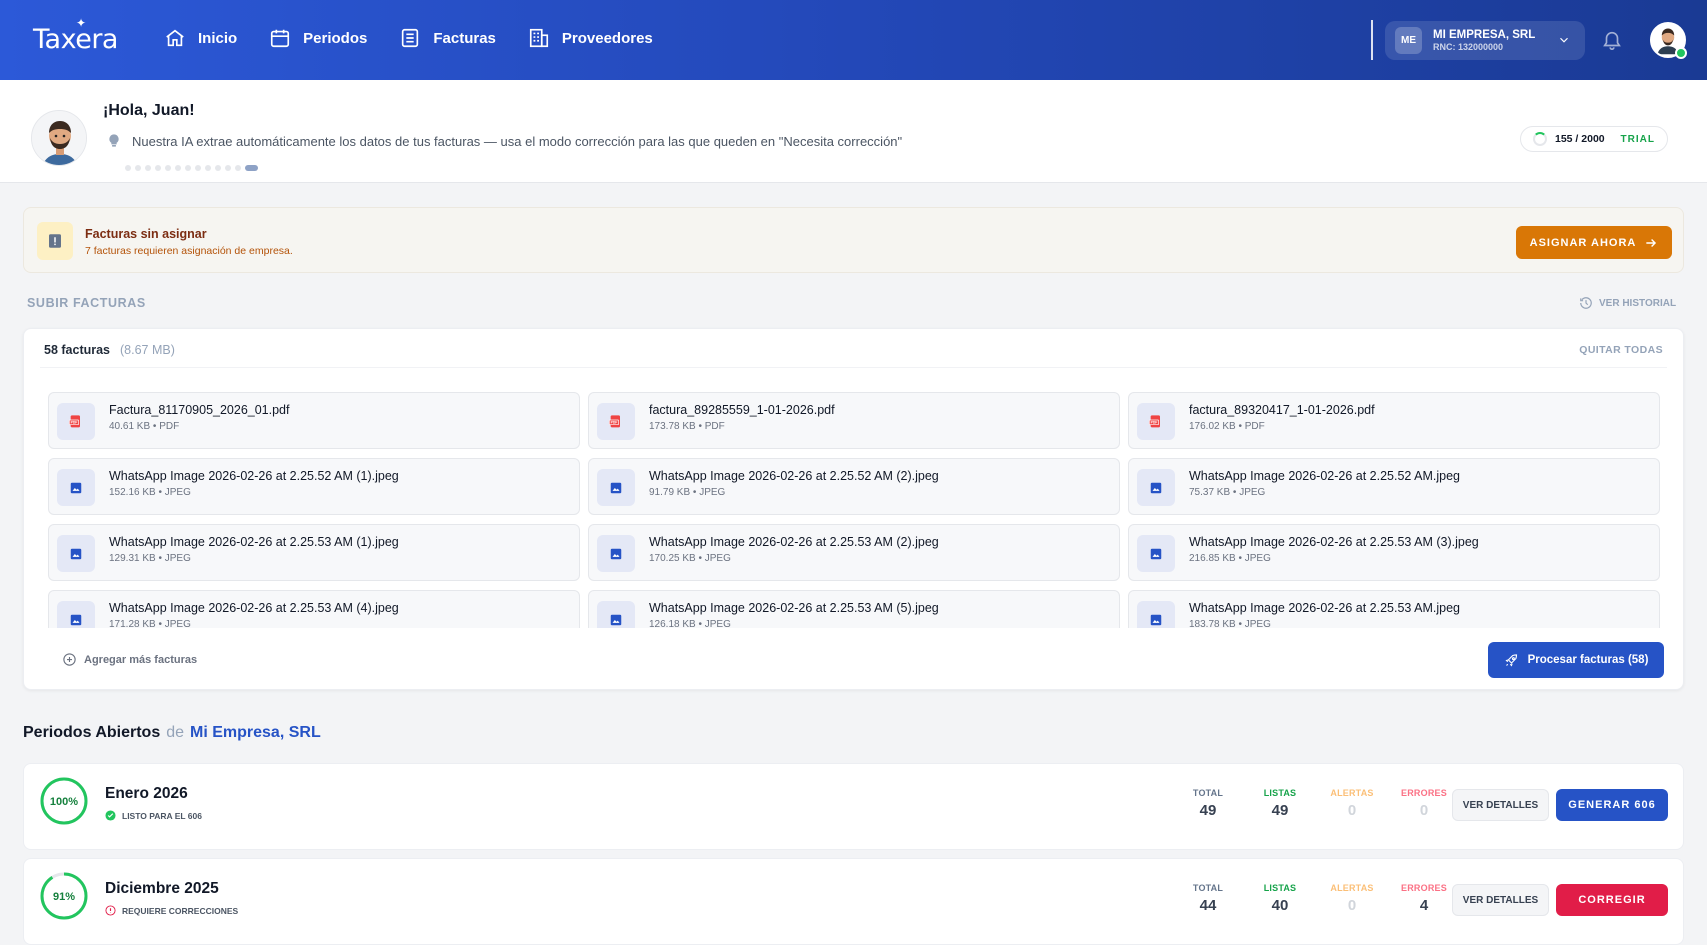  I want to click on alert-icon-box, so click(55, 241).